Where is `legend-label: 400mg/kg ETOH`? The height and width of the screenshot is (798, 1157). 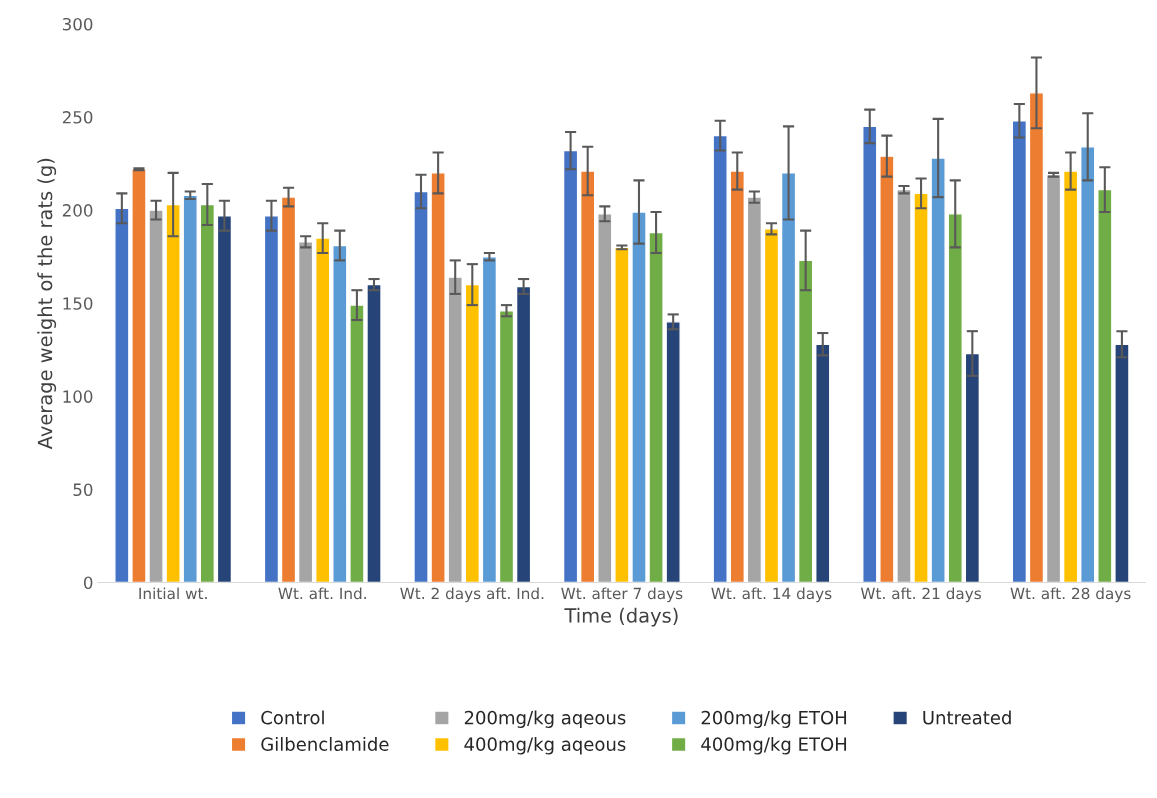
legend-label: 400mg/kg ETOH is located at coordinates (774, 746).